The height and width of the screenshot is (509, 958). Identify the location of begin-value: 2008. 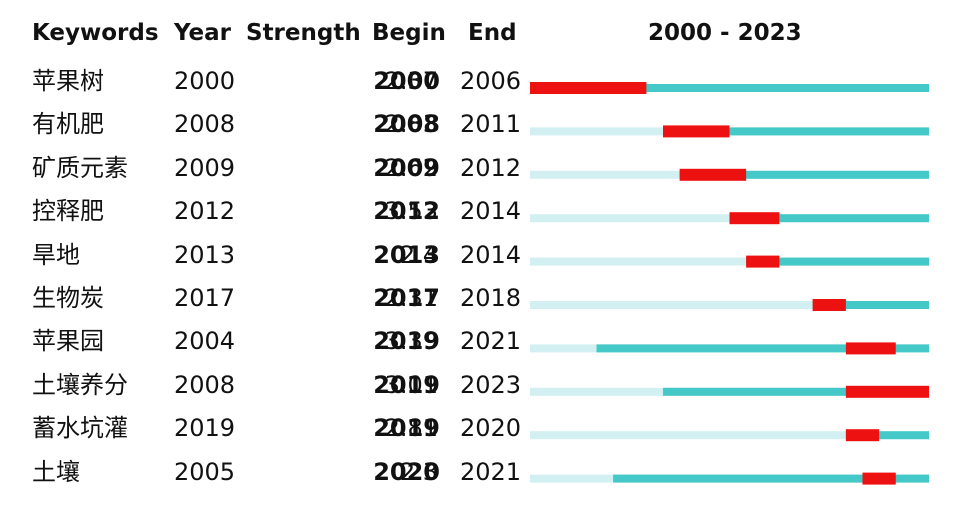
(406, 124).